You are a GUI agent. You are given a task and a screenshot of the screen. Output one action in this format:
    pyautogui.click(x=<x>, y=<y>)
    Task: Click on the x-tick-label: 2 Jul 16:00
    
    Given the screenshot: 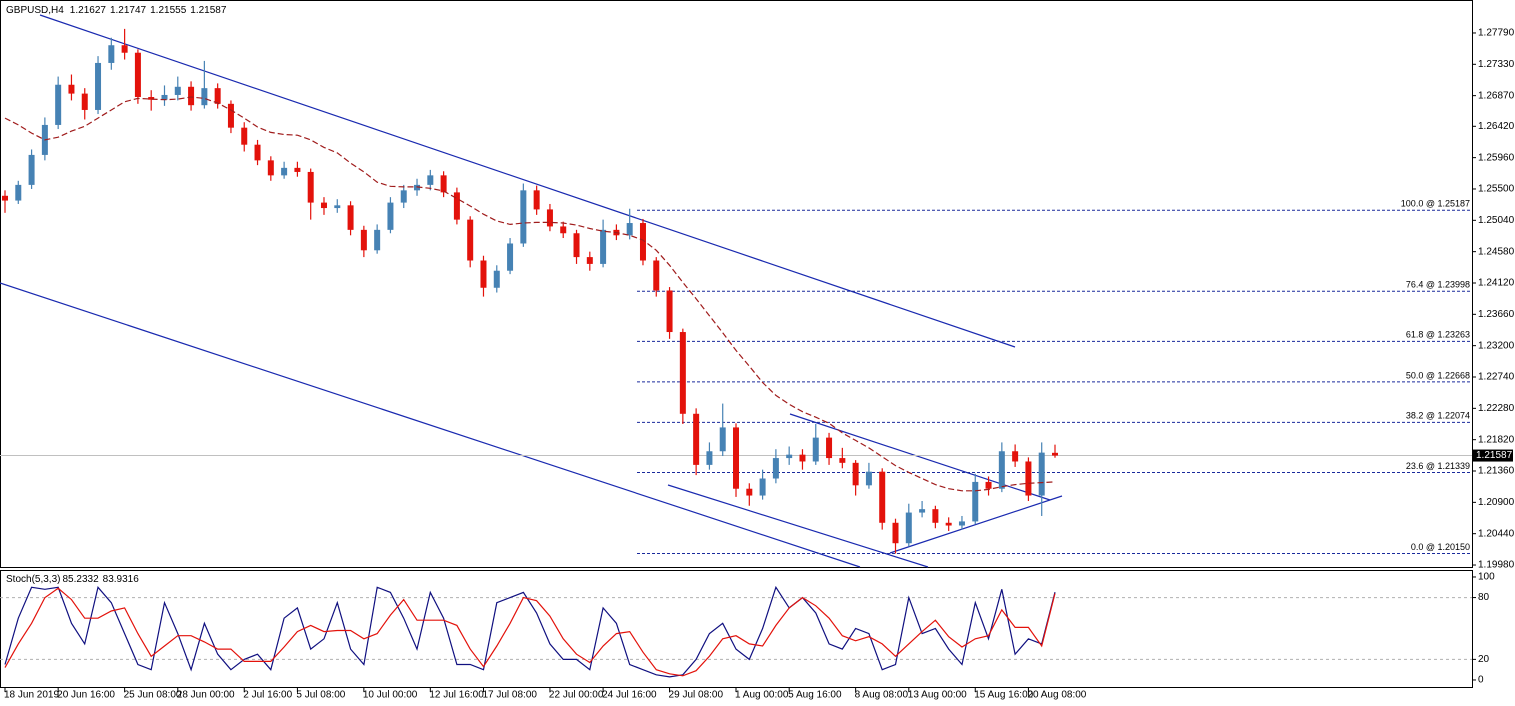 What is the action you would take?
    pyautogui.click(x=267, y=695)
    